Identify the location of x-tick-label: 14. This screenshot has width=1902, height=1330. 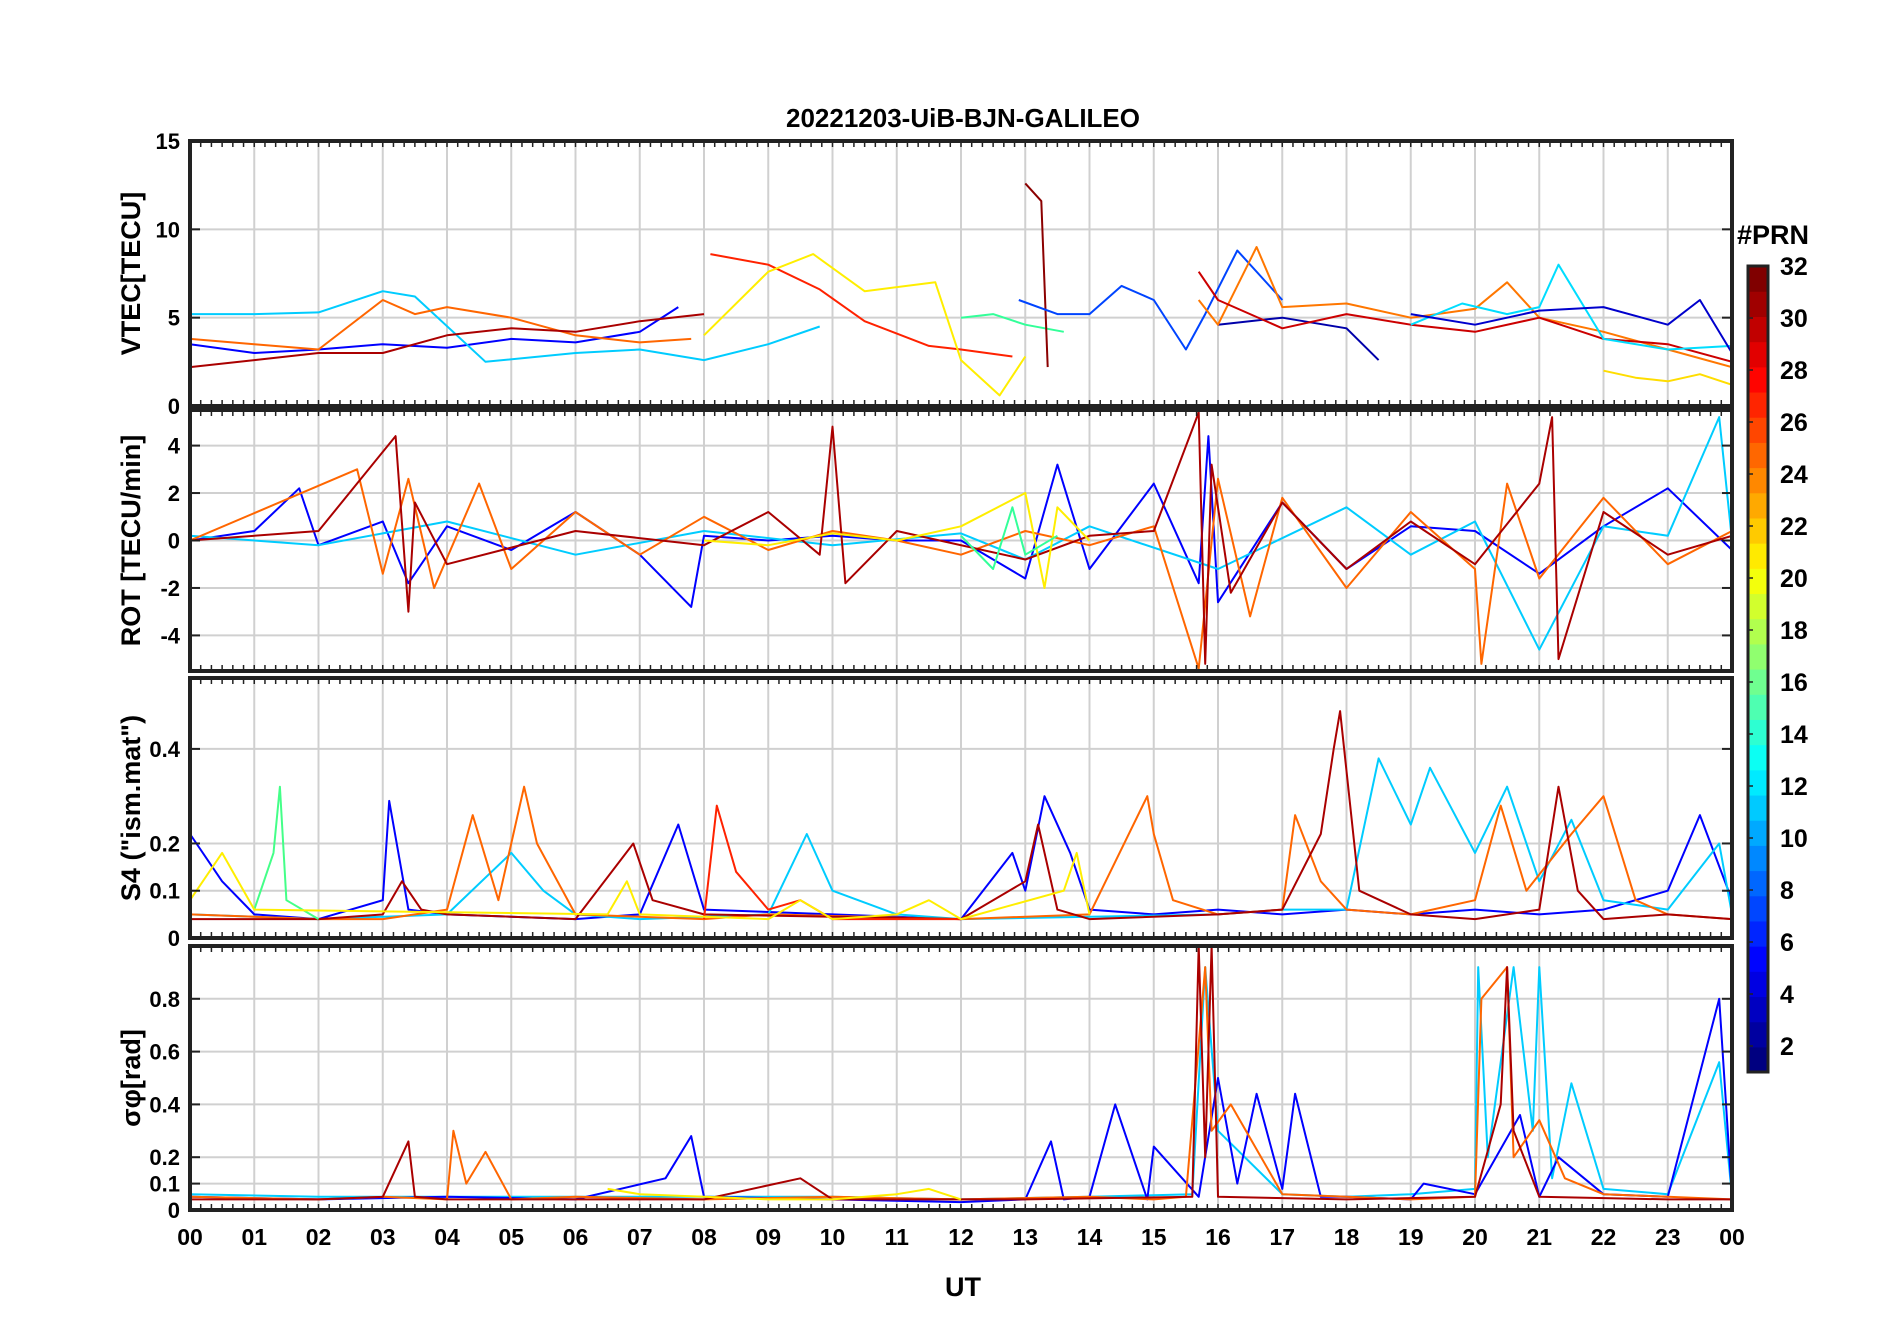
(1090, 1237).